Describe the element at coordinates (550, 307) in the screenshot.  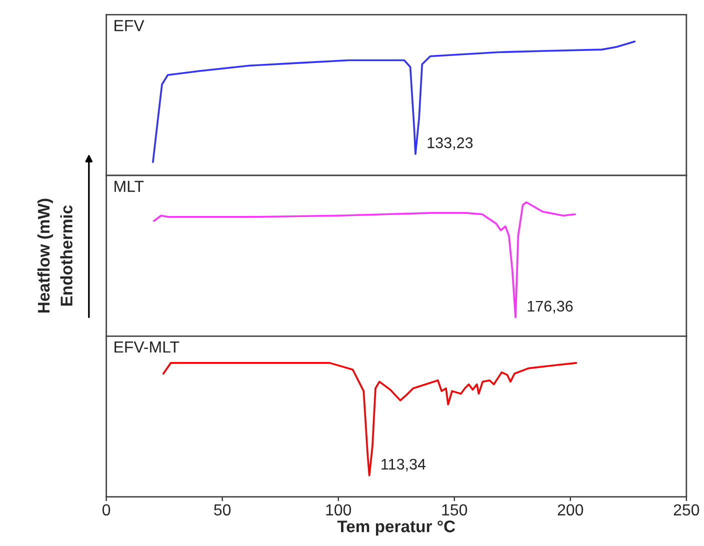
I see `annotation: 176,36` at that location.